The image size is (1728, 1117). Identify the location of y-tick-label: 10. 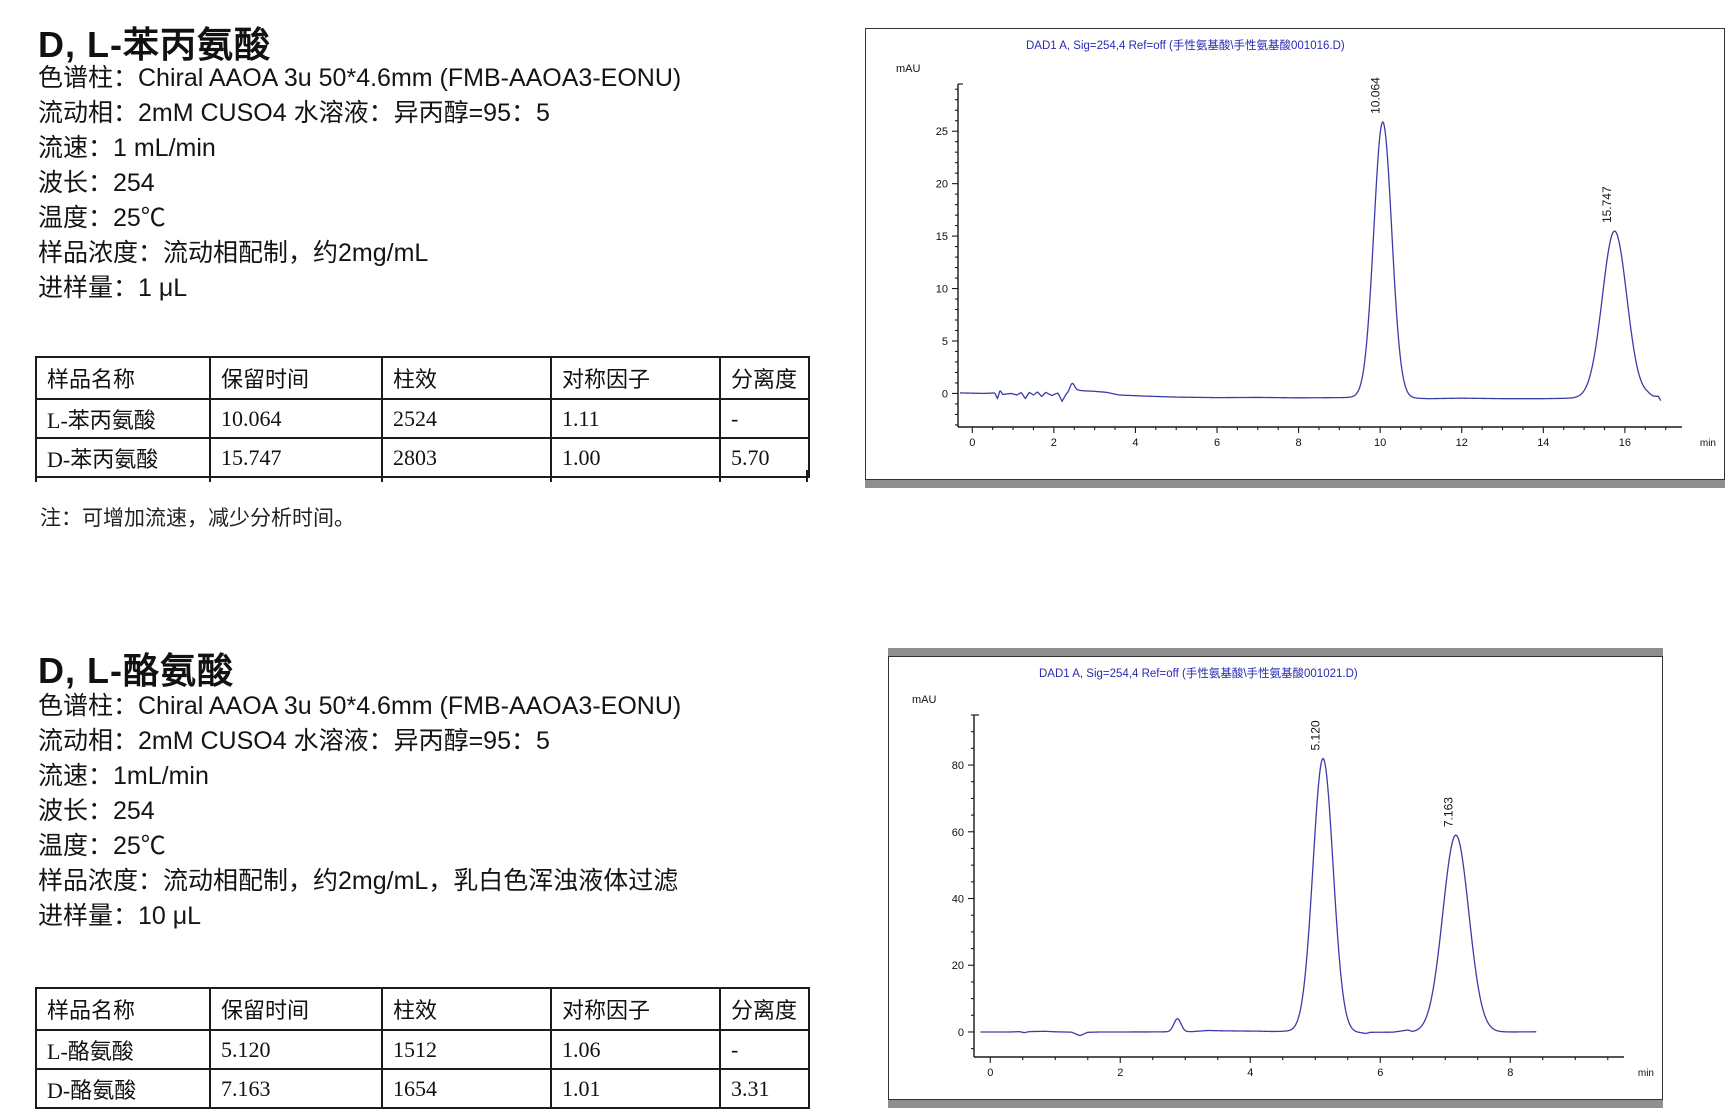
(942, 290).